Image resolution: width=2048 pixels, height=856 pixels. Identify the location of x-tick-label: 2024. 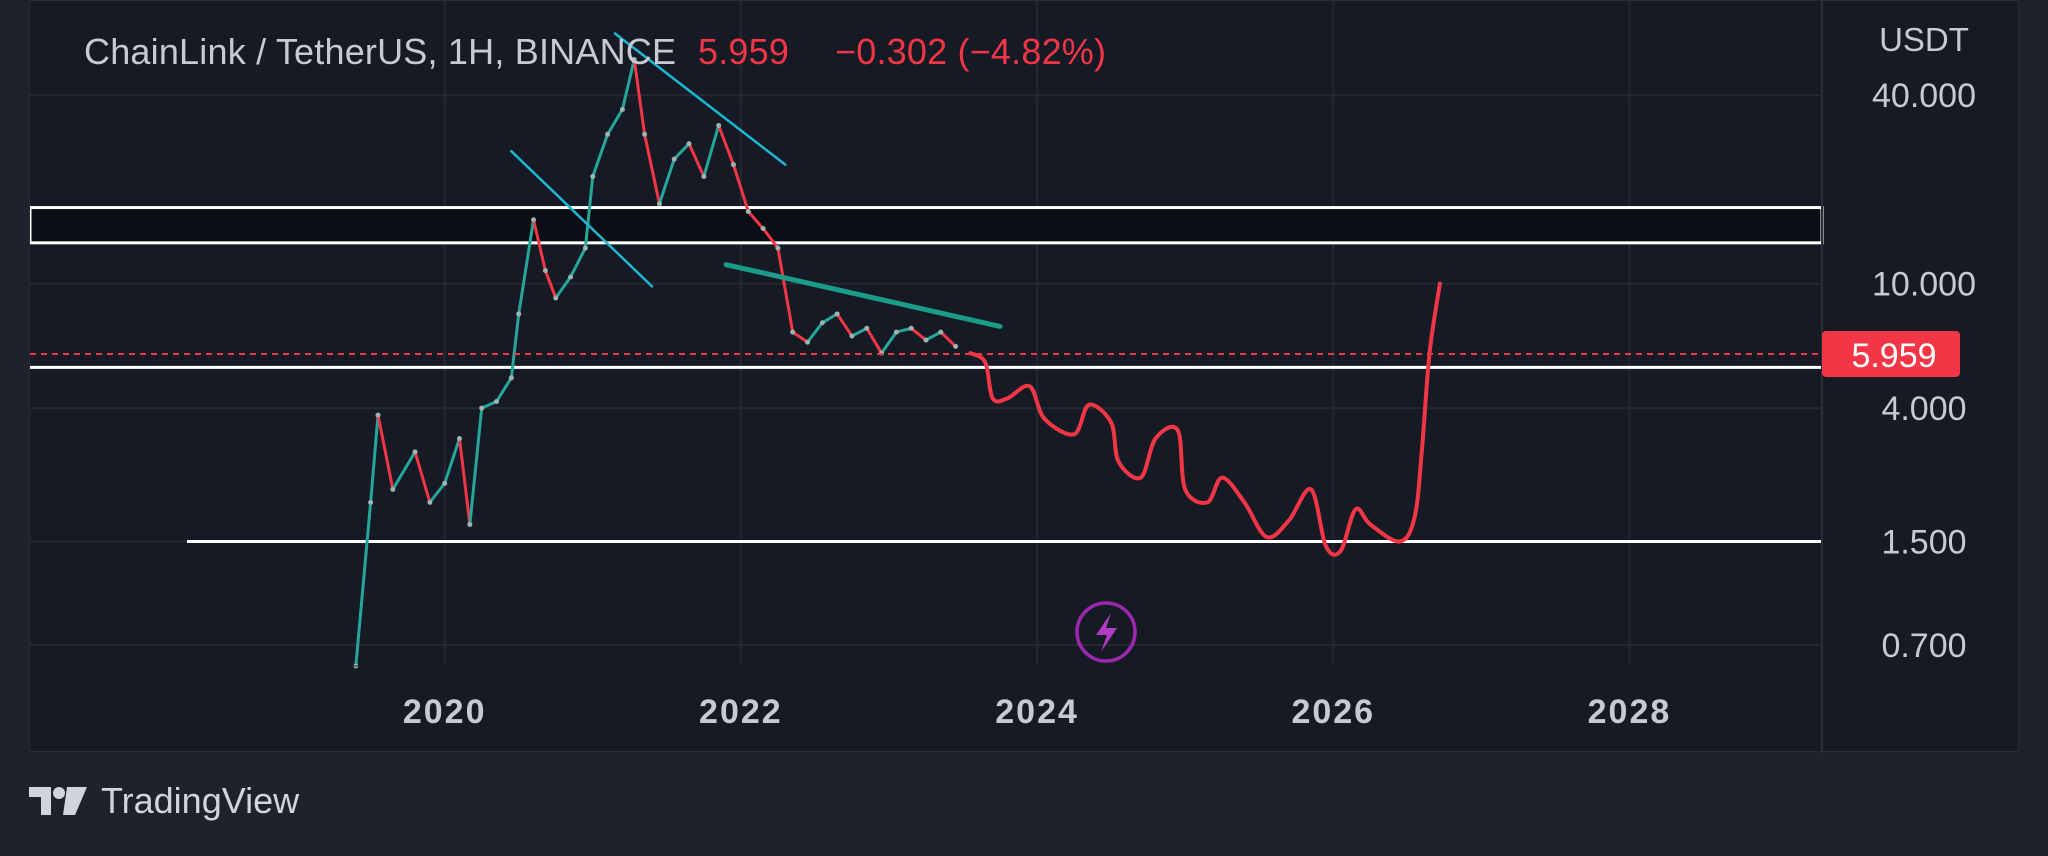
(1037, 712).